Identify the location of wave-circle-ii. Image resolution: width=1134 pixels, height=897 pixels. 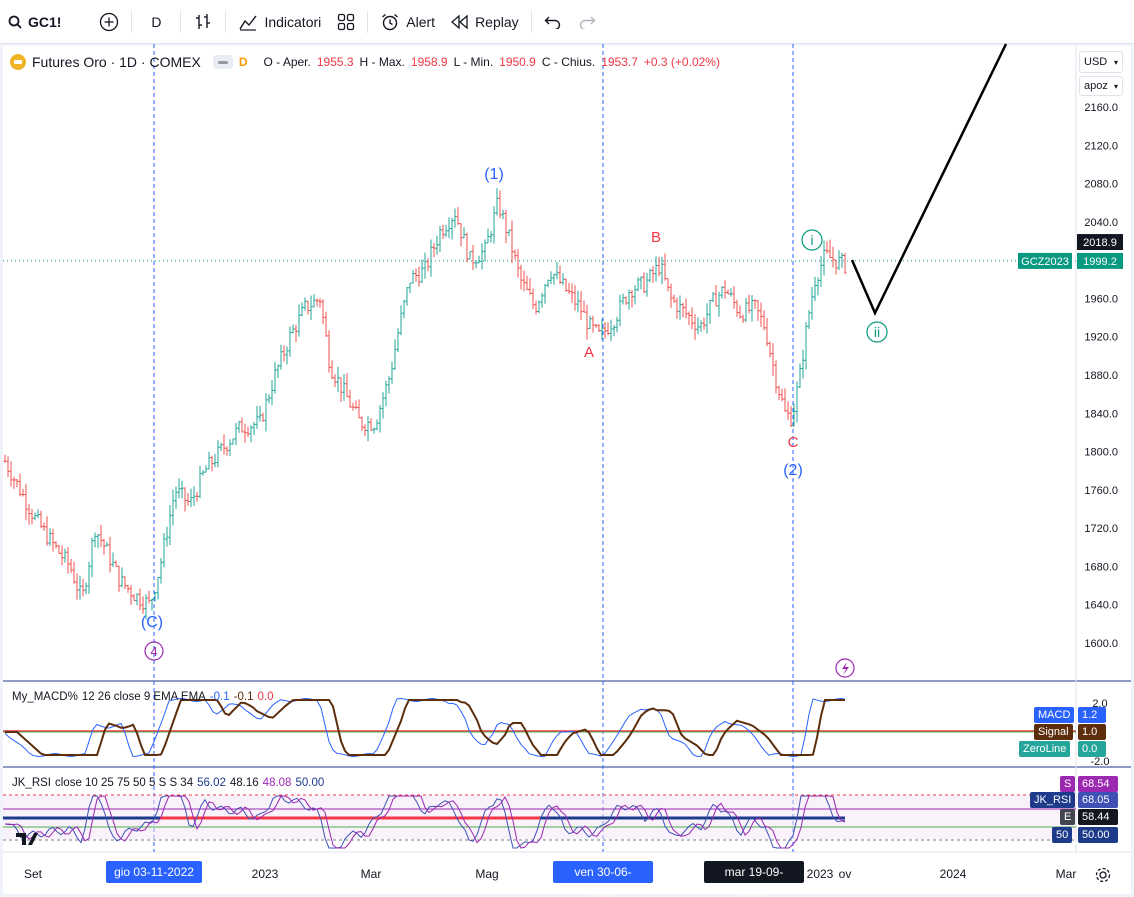
(877, 332).